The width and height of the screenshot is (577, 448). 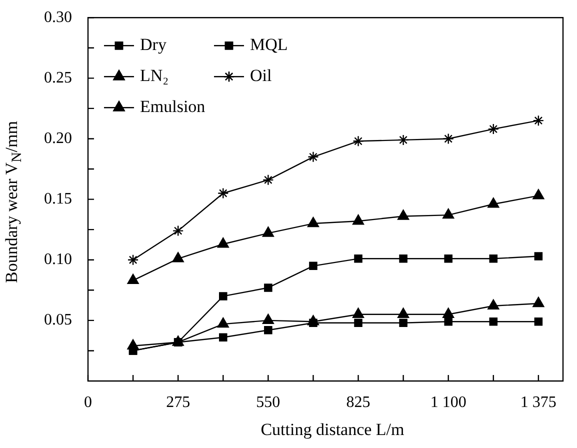 I want to click on x-tick-label: 275, so click(x=178, y=402).